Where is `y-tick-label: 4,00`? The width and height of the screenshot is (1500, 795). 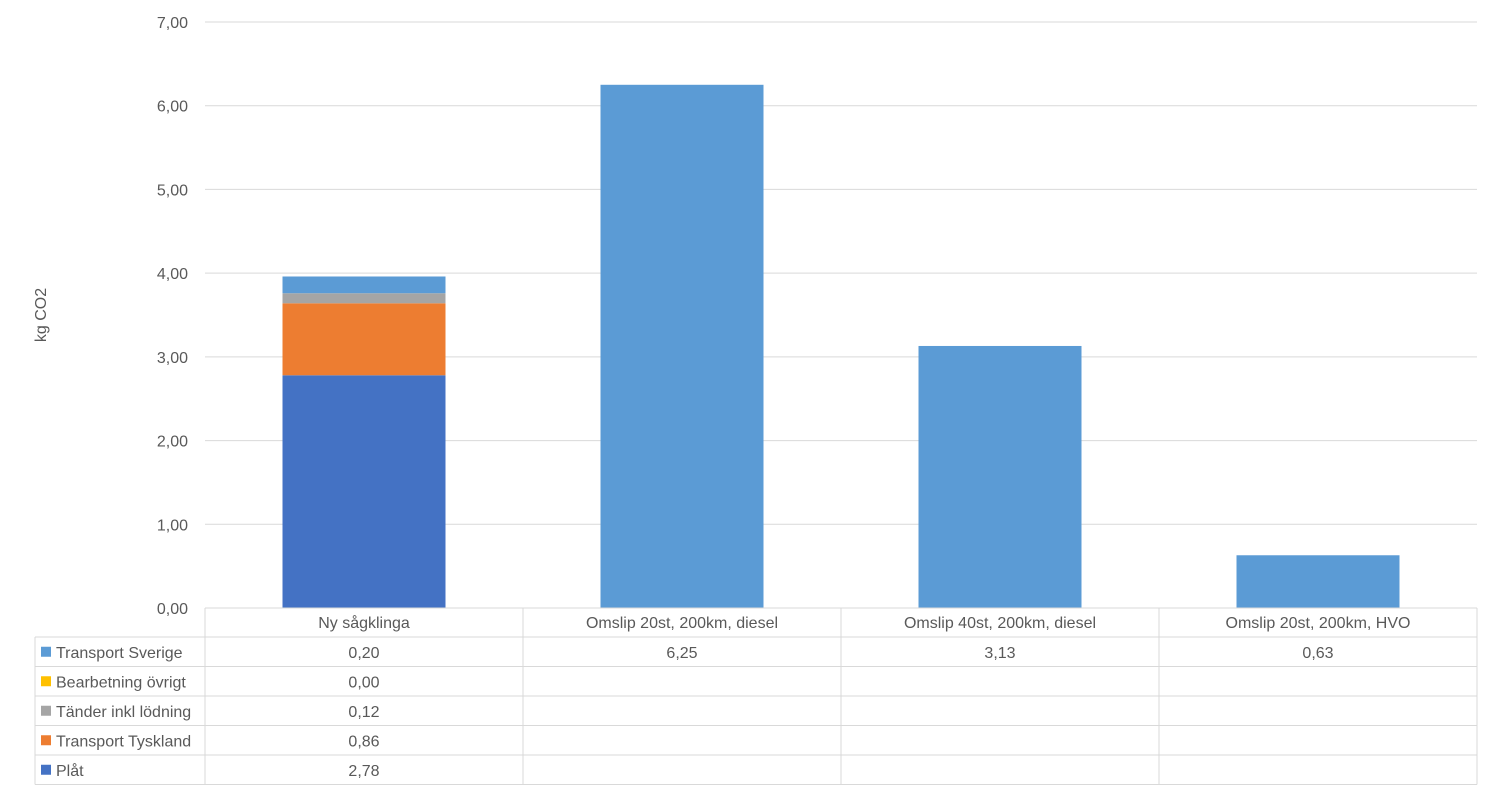
y-tick-label: 4,00 is located at coordinates (172, 274).